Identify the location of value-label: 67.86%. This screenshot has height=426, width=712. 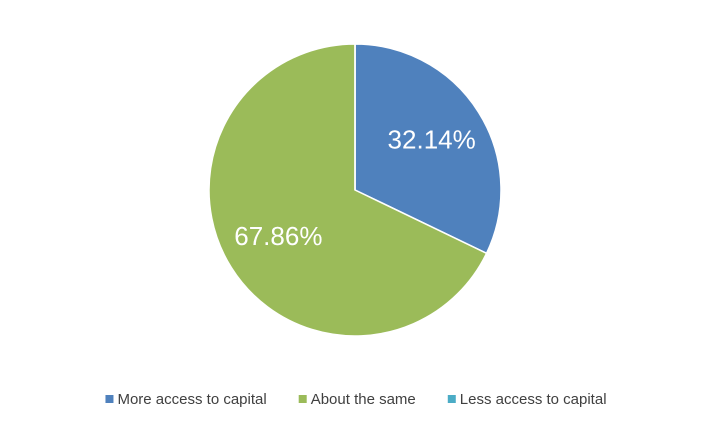
(278, 236).